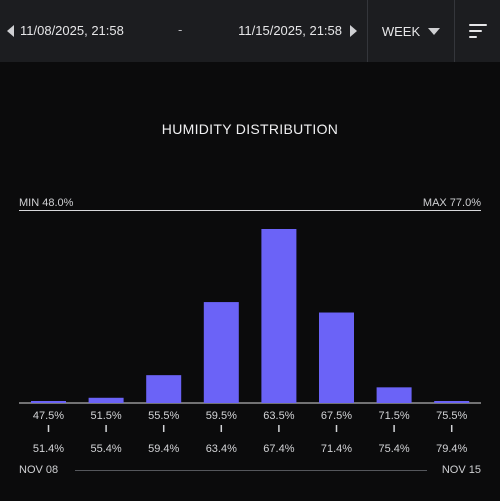 This screenshot has height=501, width=500. What do you see at coordinates (163, 449) in the screenshot?
I see `bin-end-label: 59.4%` at bounding box center [163, 449].